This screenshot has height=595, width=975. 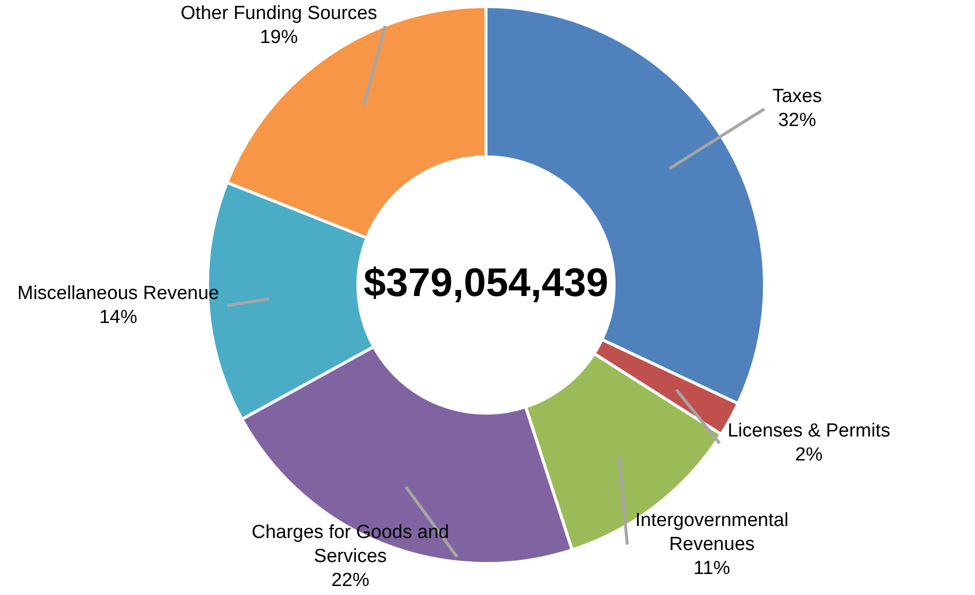 What do you see at coordinates (711, 532) in the screenshot?
I see `slice-label: Intergovernmental Revenues` at bounding box center [711, 532].